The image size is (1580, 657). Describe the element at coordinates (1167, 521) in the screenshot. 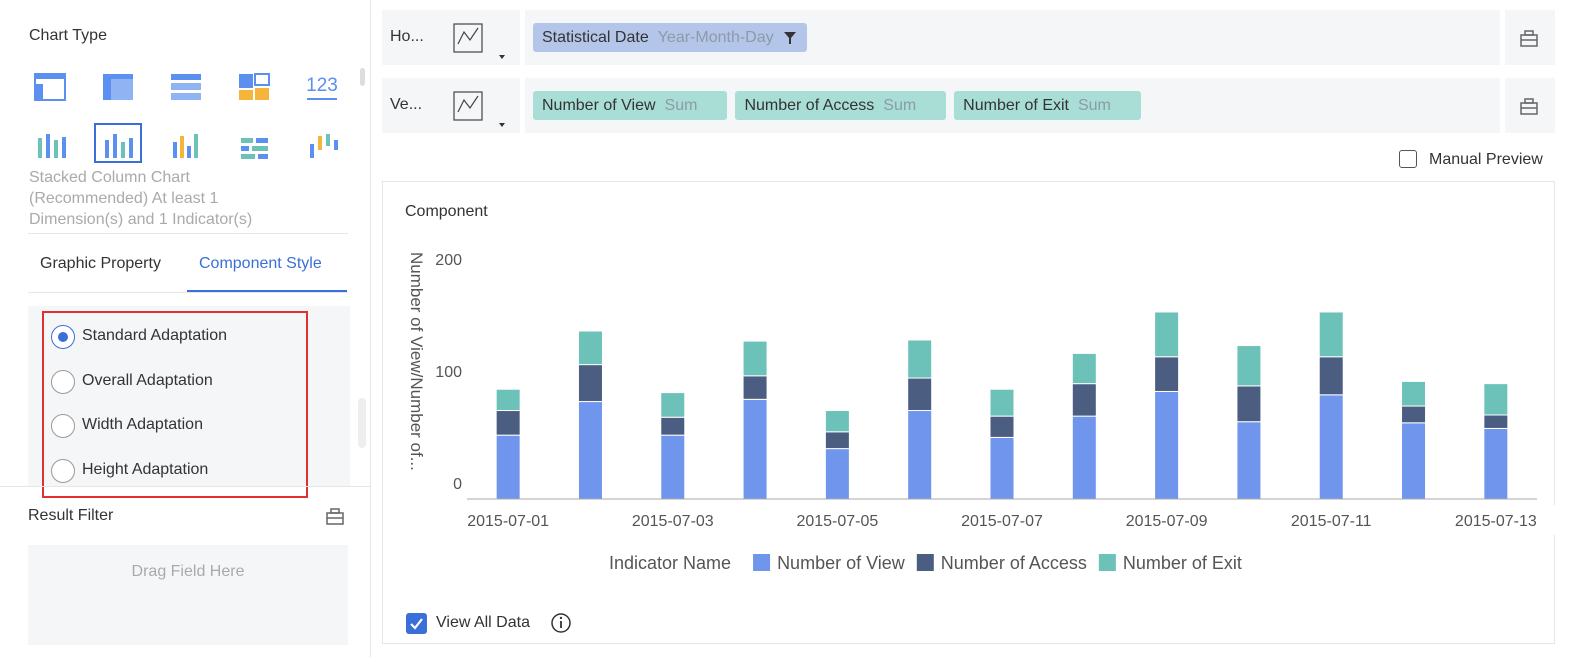

I see `x-tick-label: 2015-07-09` at that location.